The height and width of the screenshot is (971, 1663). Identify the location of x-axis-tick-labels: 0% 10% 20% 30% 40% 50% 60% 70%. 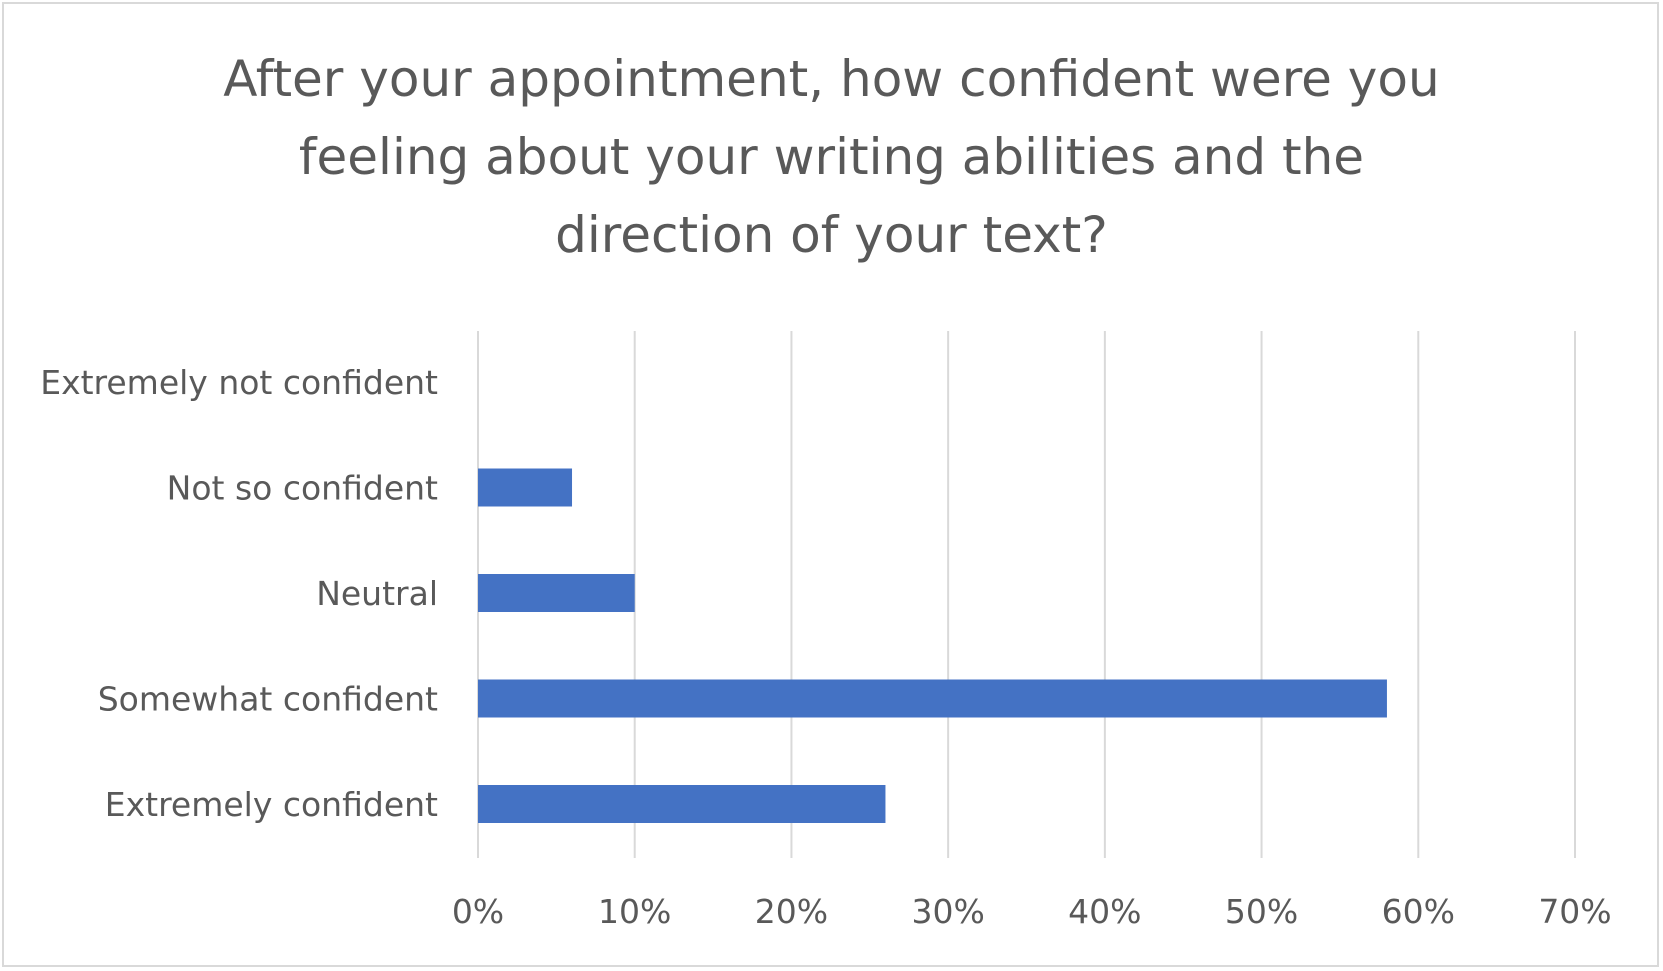
(1032, 911).